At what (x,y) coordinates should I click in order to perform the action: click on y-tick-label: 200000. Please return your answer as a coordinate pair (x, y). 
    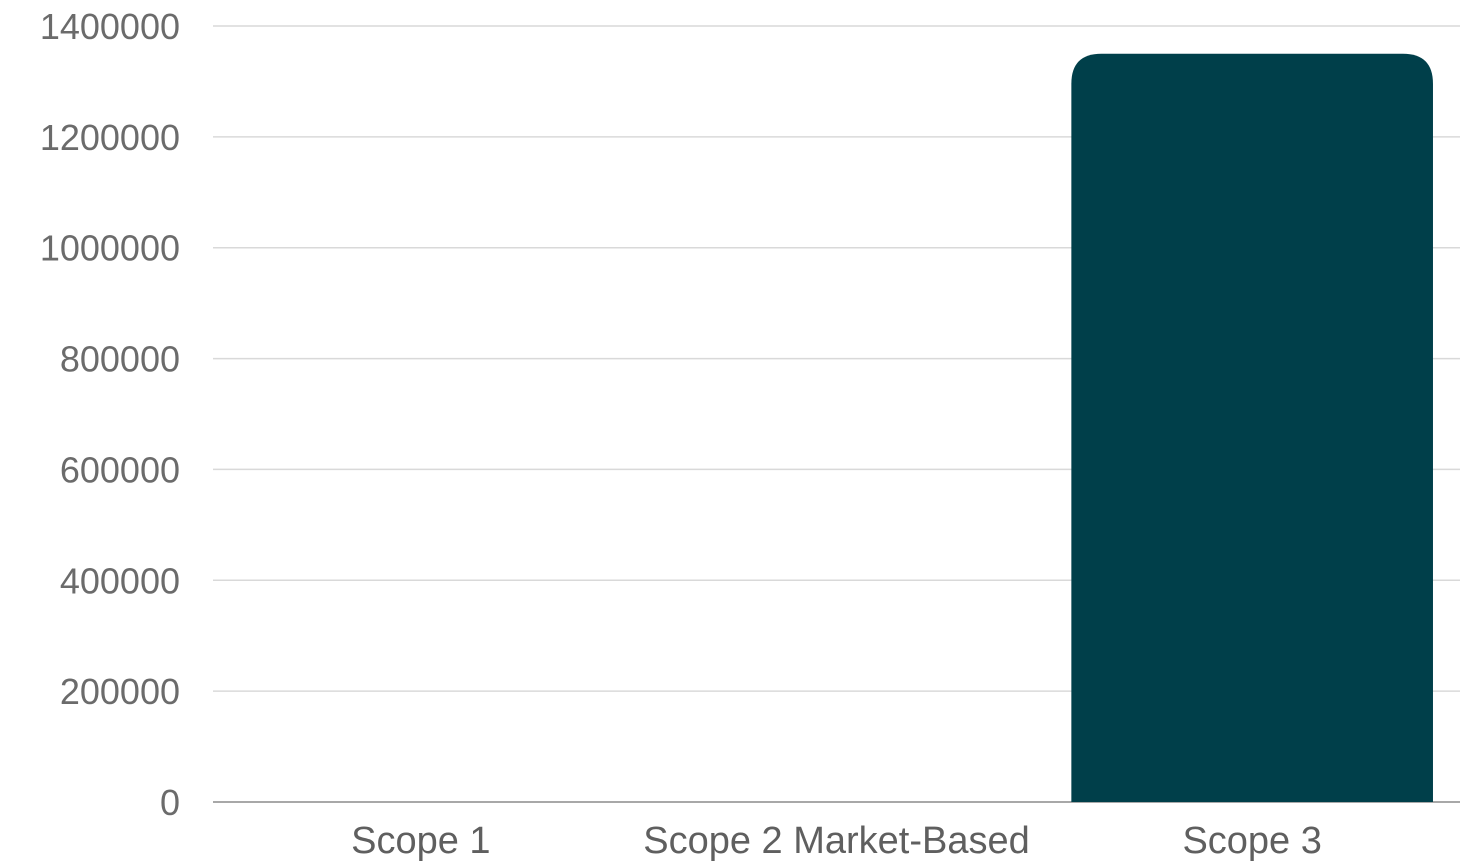
    Looking at the image, I should click on (120, 691).